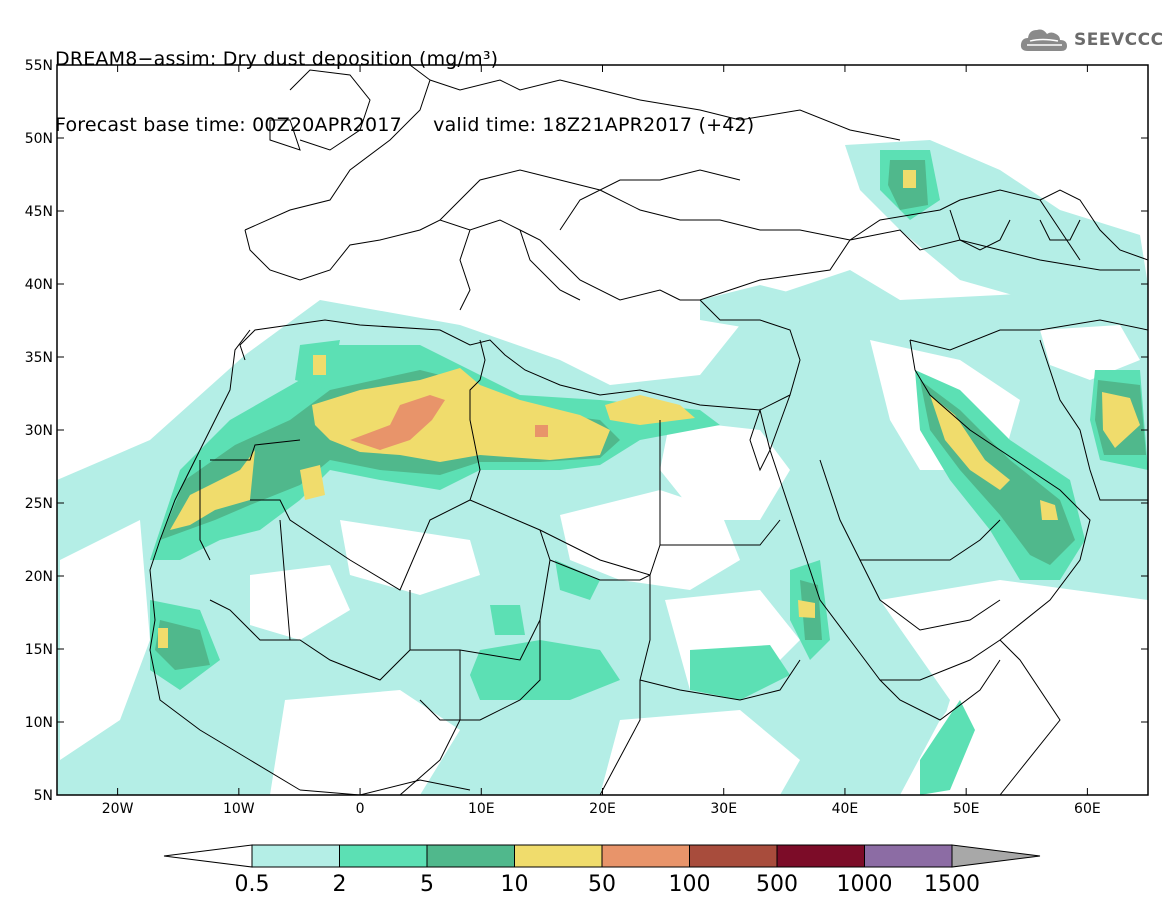 Image resolution: width=1165 pixels, height=907 pixels. I want to click on lon-label: 20E, so click(602, 809).